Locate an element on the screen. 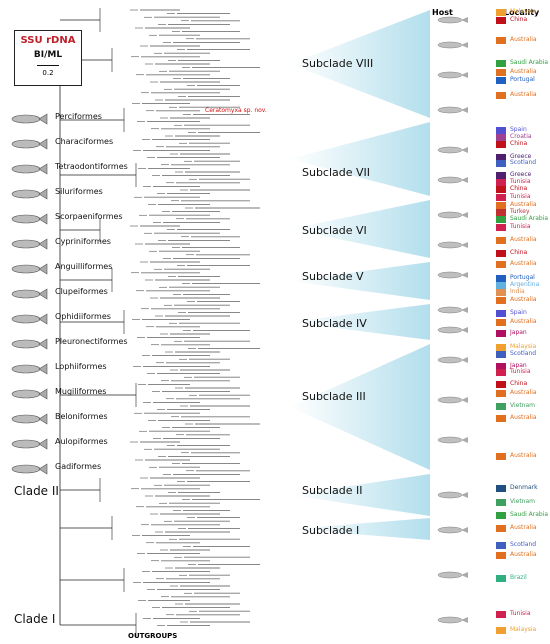  host-order-label: Tetraodontiformes is located at coordinates (91, 166).